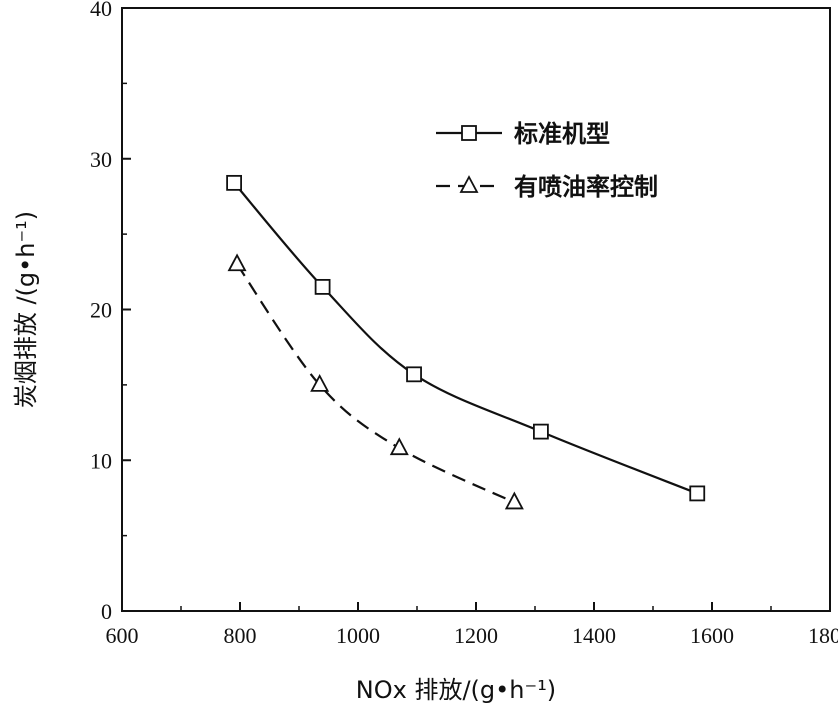 The width and height of the screenshot is (838, 707). Describe the element at coordinates (106, 611) in the screenshot. I see `y-tick-label: 0` at that location.